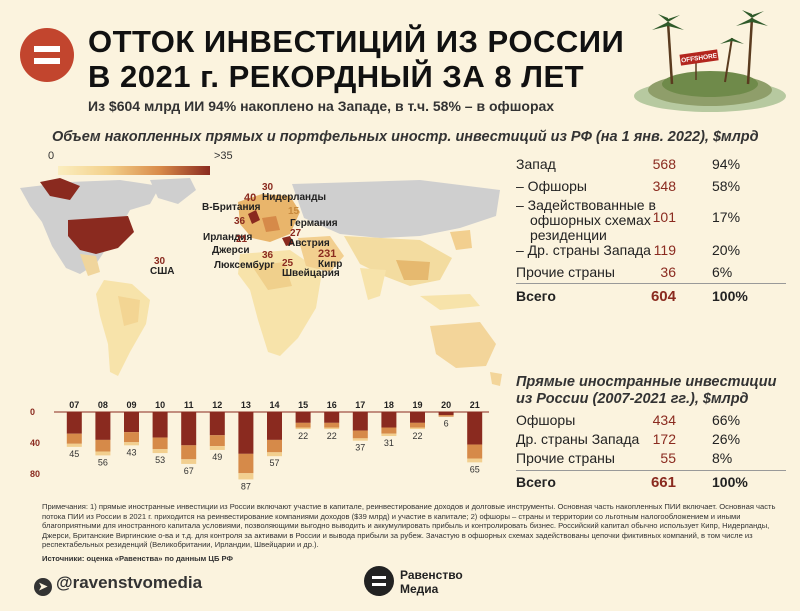 The height and width of the screenshot is (611, 800). Describe the element at coordinates (118, 584) in the screenshot. I see `telegram-handle: ➤ @ravenstvomedia` at that location.